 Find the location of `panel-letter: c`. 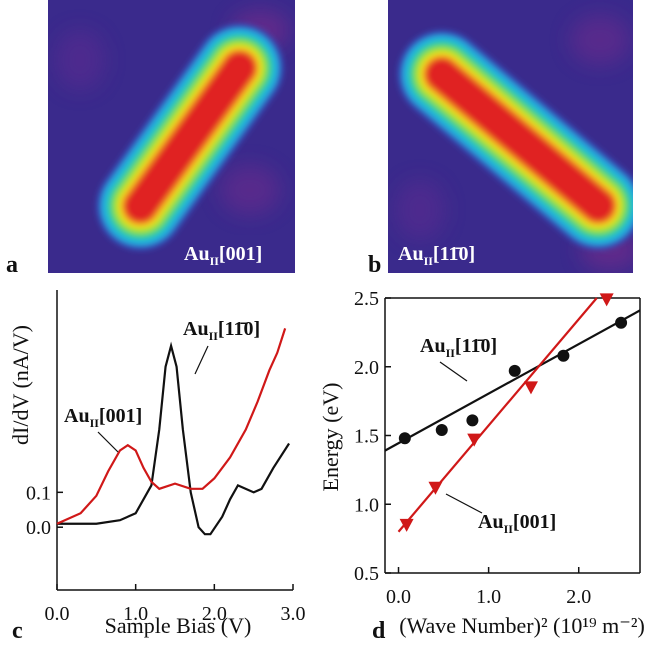

panel-letter: c is located at coordinates (17, 631).